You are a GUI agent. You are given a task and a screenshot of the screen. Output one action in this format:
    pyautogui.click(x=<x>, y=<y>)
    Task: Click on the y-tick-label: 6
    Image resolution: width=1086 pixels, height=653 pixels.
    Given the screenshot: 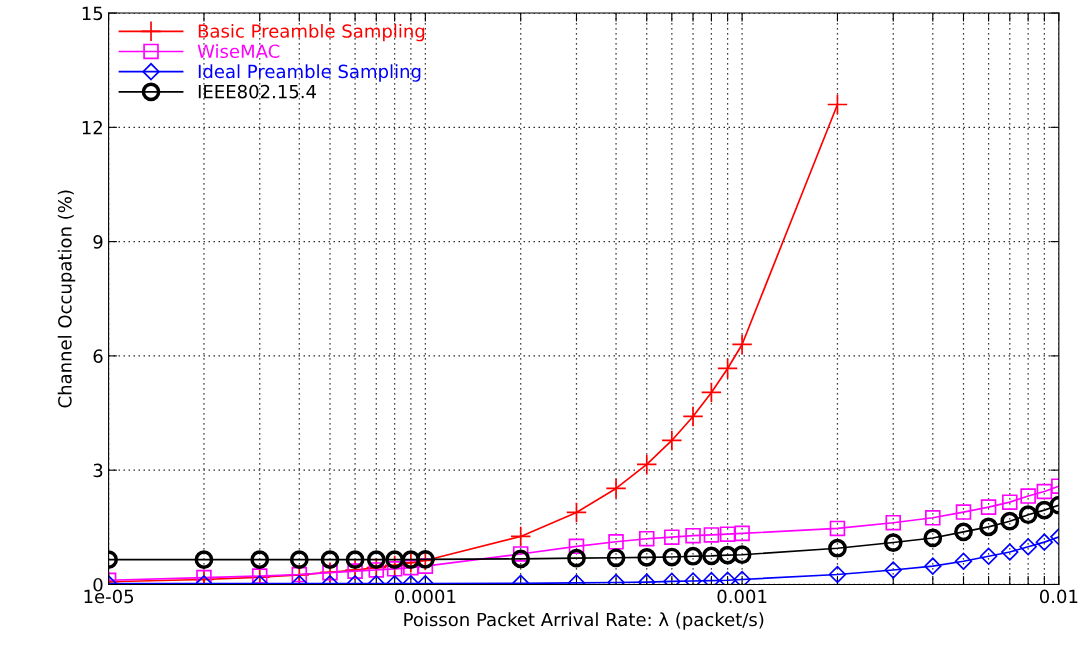 What is the action you would take?
    pyautogui.click(x=98, y=356)
    